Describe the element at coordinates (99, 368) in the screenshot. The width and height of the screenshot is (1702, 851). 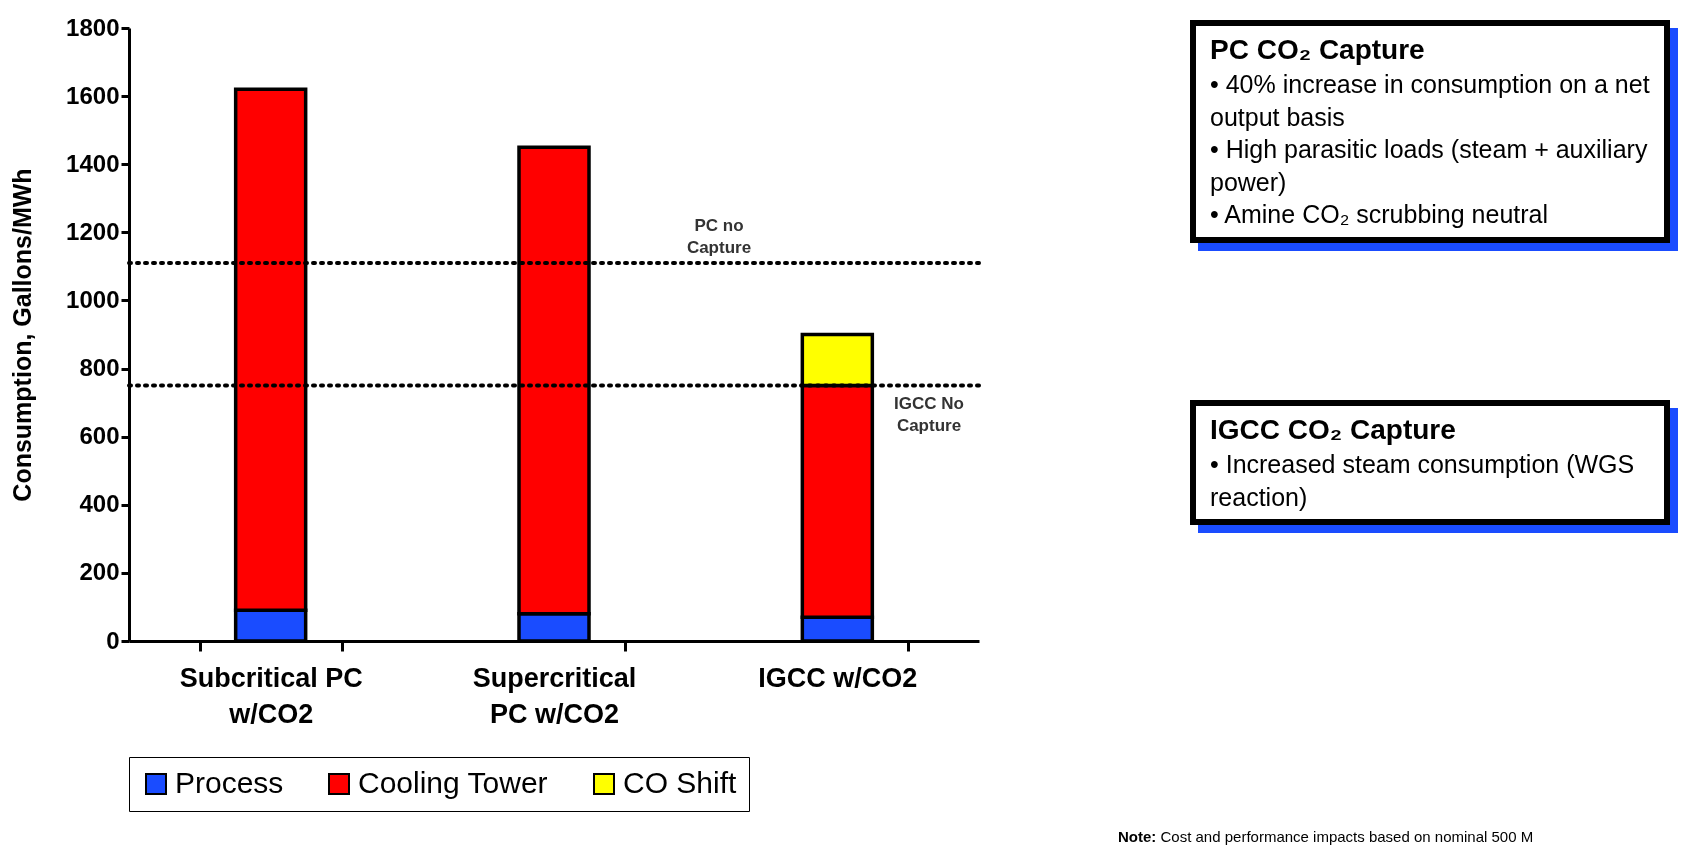
I see `y-tick-label: 800` at that location.